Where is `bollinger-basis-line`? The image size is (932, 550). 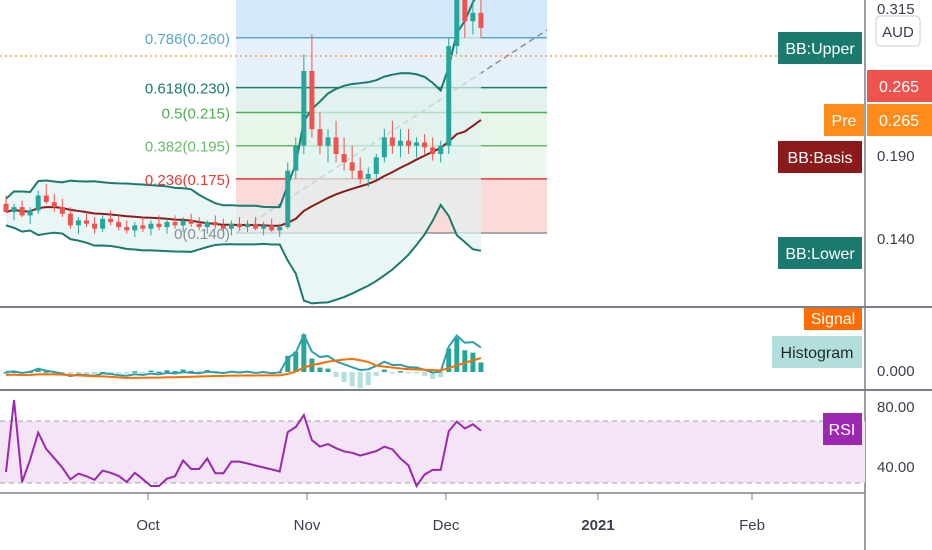
bollinger-basis-line is located at coordinates (243, 173).